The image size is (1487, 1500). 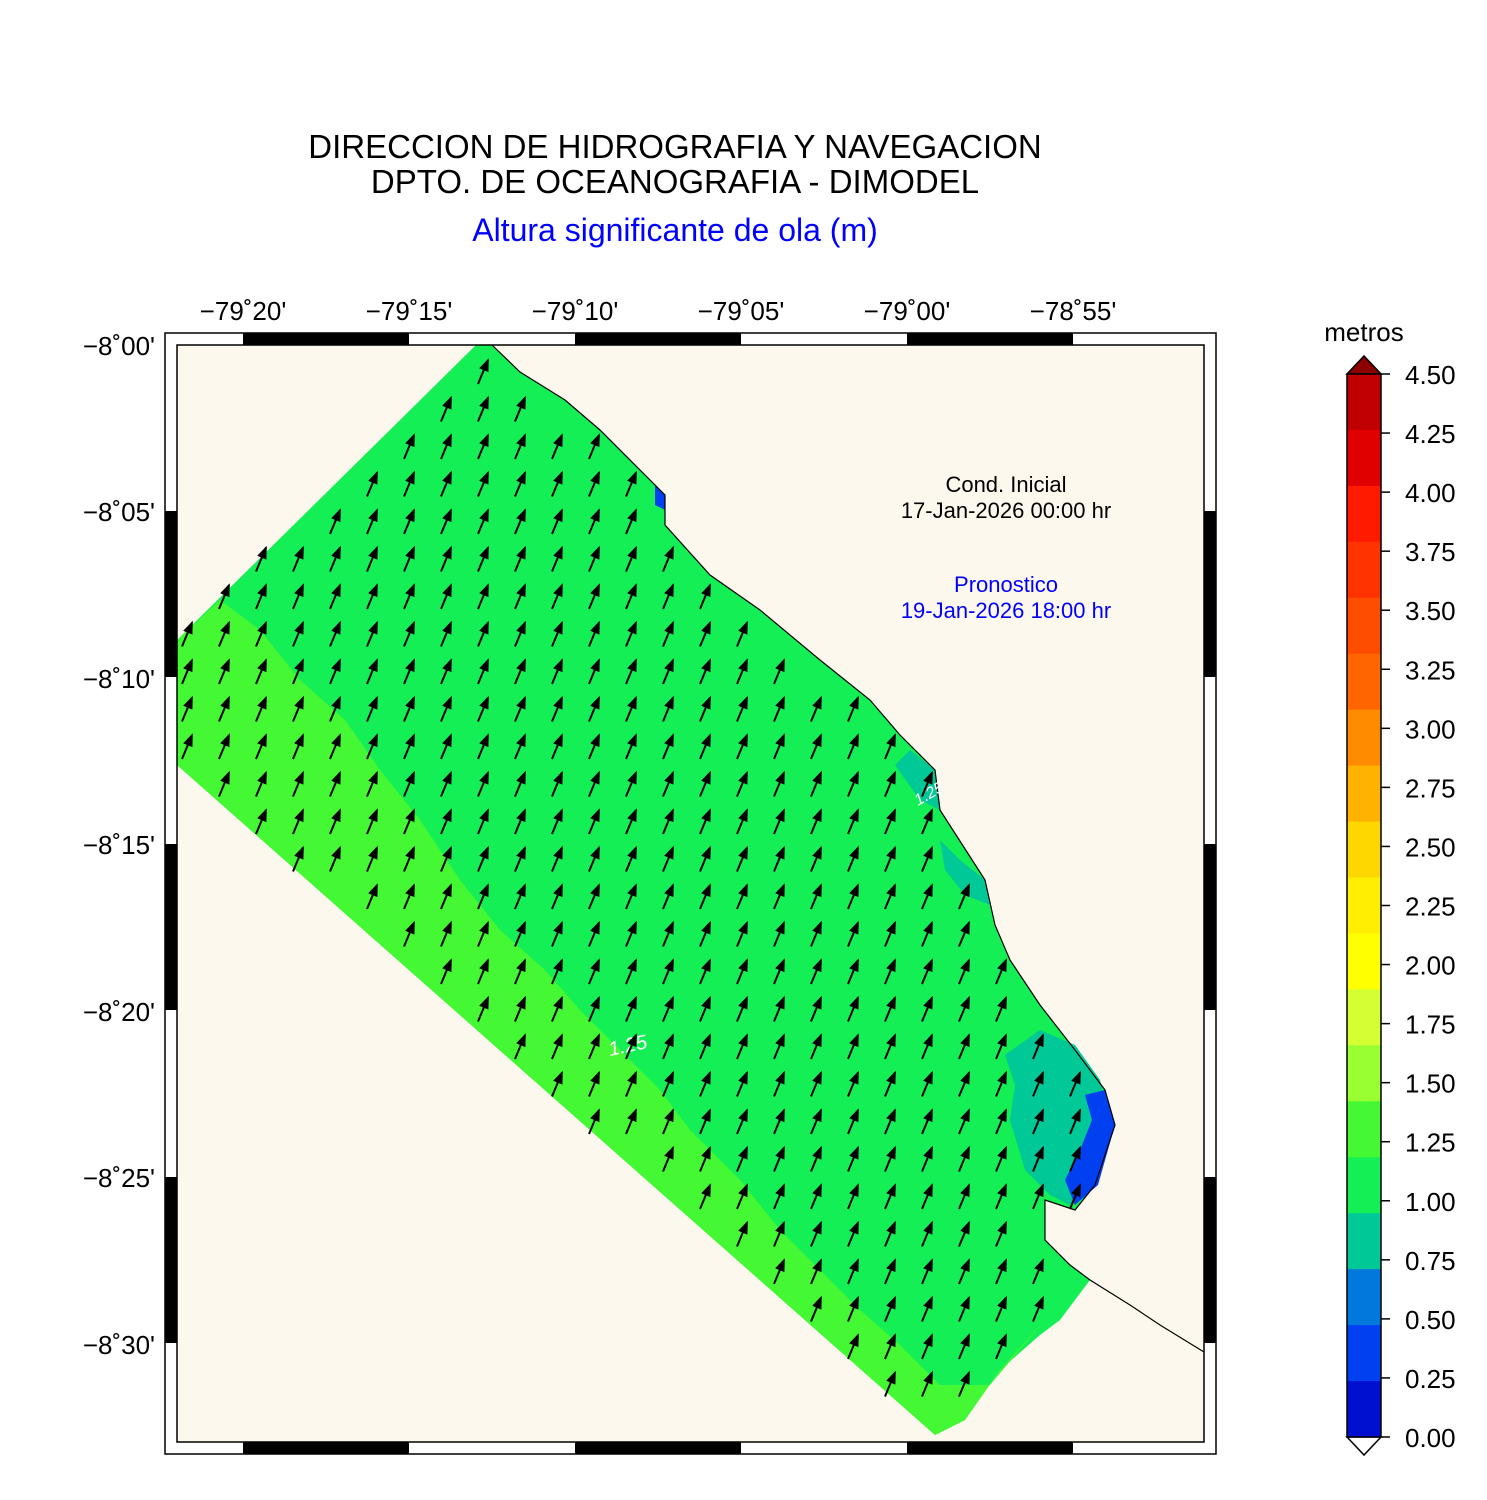 I want to click on colorbar-value-label: 2.25, so click(x=1430, y=907).